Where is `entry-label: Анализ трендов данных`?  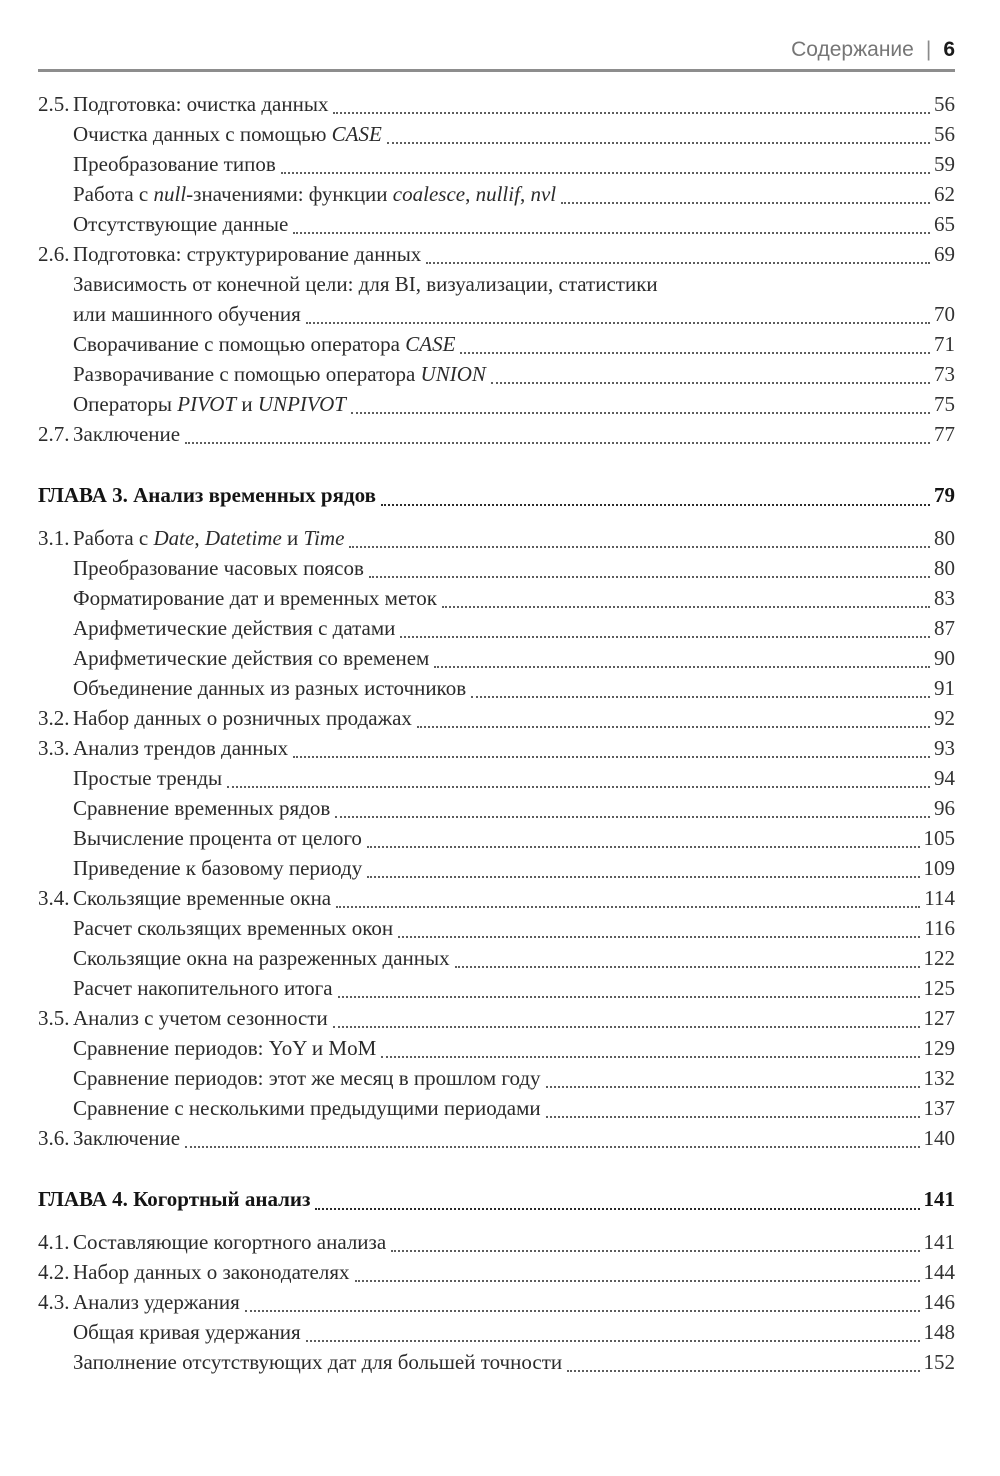
entry-label: Анализ трендов данных is located at coordinates (181, 748).